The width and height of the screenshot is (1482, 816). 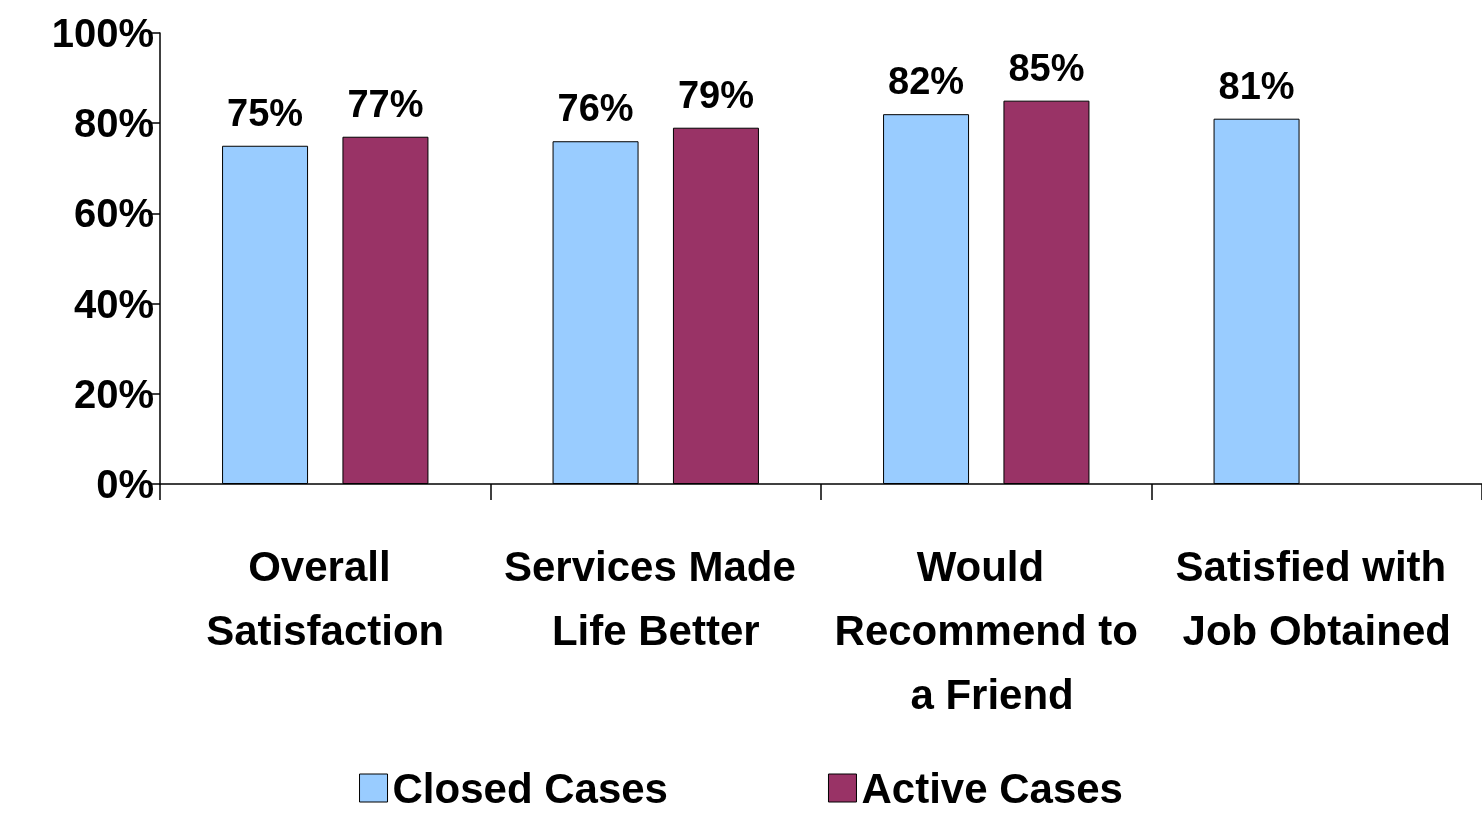 What do you see at coordinates (1316, 598) in the screenshot?
I see `x-tick-label: Satisfied with Job Obtained` at bounding box center [1316, 598].